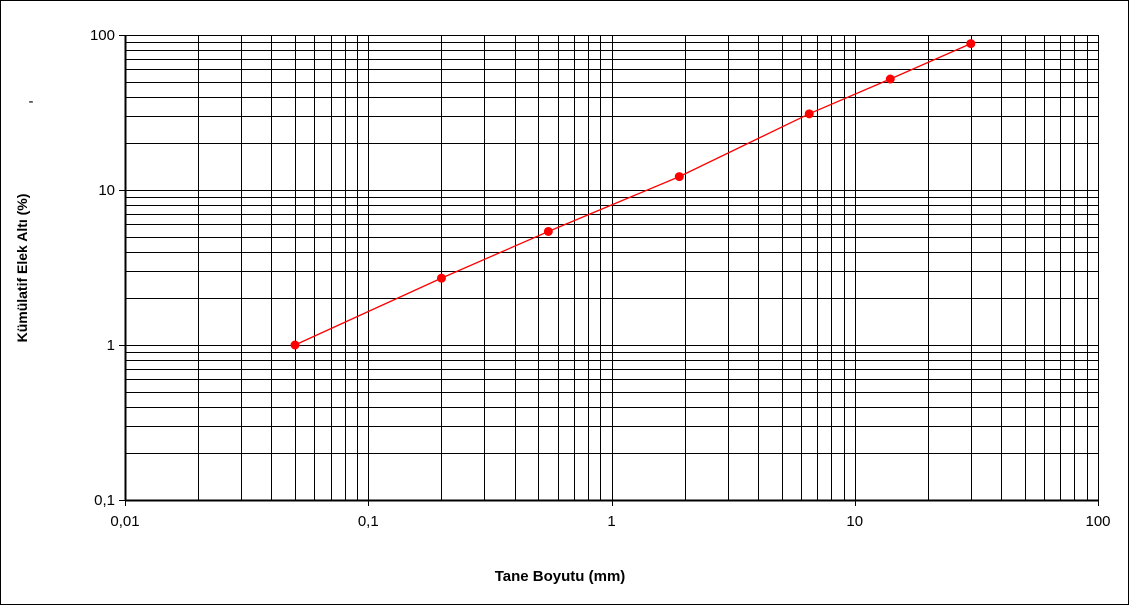 The height and width of the screenshot is (606, 1129). I want to click on x-tick-label: 10, so click(854, 521).